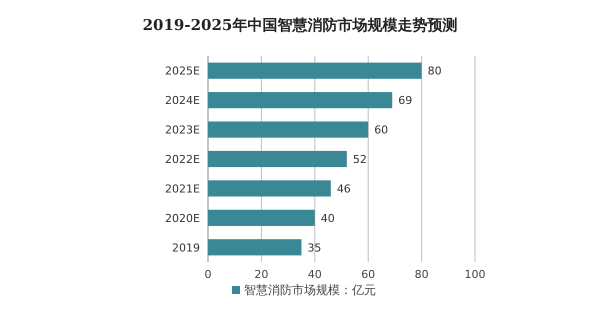 This screenshot has width=600, height=322. I want to click on y-tick-label: 2021E, so click(182, 189).